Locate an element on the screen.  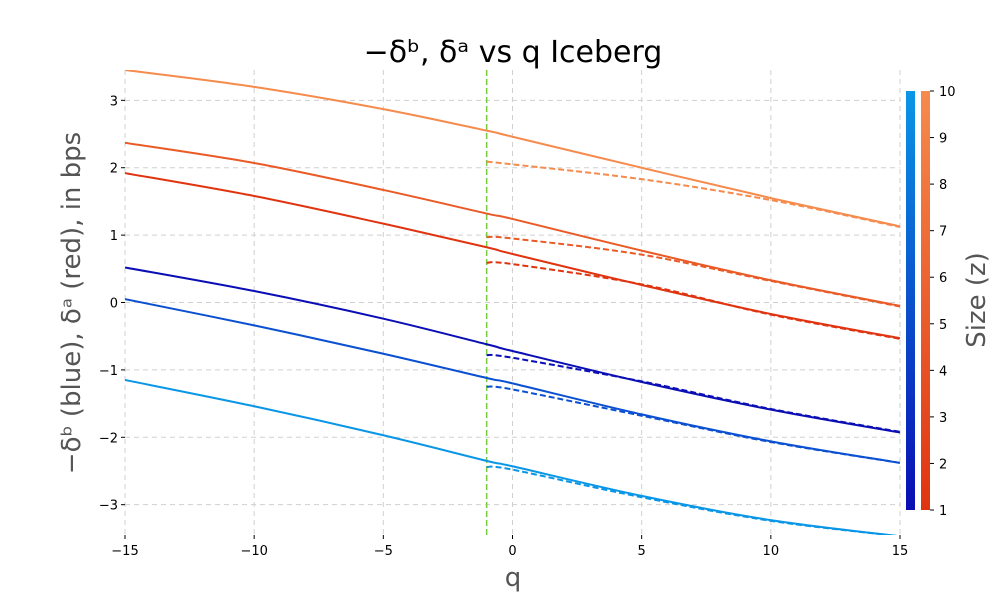
y-axis-label: −δᵇ (blue), δᵃ (red), in bps is located at coordinates (72, 303).